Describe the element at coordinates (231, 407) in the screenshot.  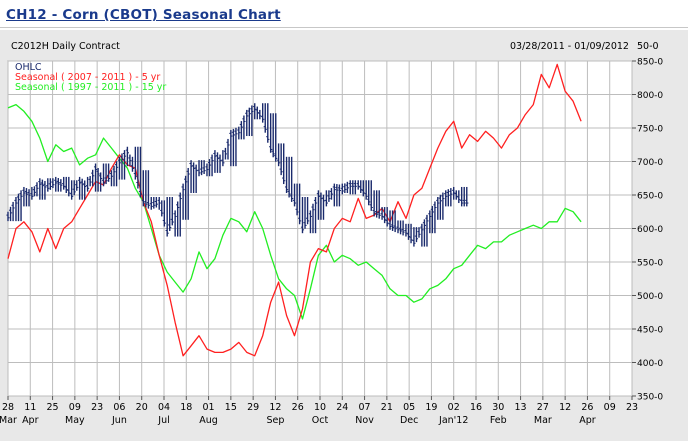
I see `x-tick-label: 15` at that location.